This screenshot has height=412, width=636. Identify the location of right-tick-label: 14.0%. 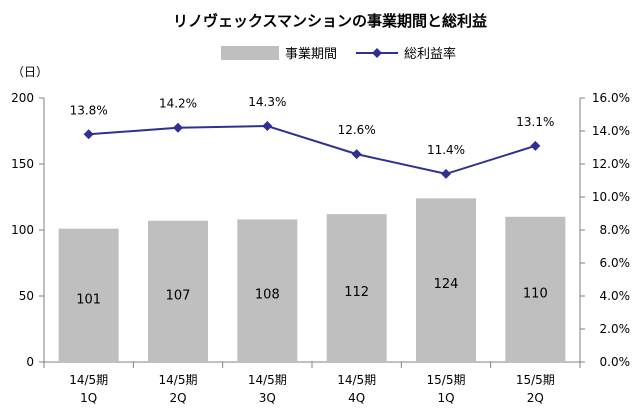
(611, 131).